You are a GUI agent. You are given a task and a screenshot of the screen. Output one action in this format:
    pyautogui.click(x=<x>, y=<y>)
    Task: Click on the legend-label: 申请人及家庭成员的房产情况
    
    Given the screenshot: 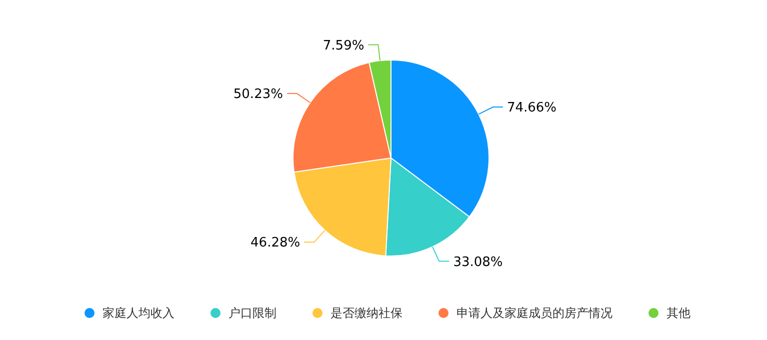 What is the action you would take?
    pyautogui.click(x=534, y=313)
    